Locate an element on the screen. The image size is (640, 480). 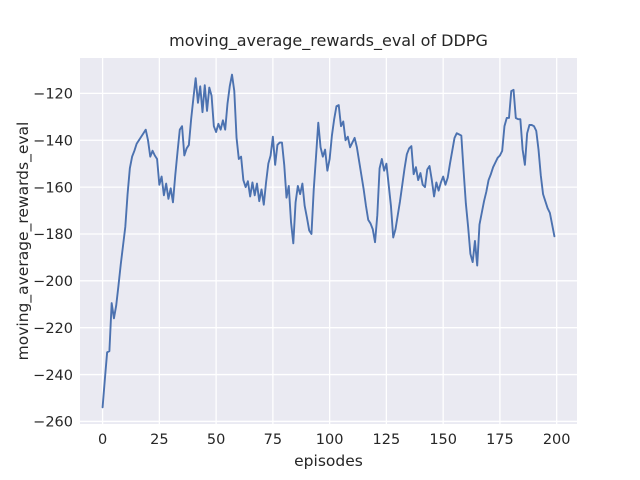
y-axis-label: moving_average_rewards_eval is located at coordinates (23, 241).